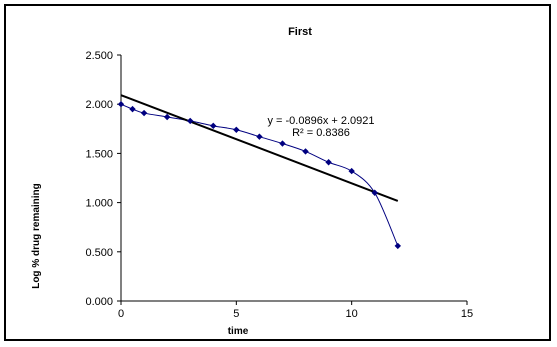 The width and height of the screenshot is (557, 347). I want to click on x-tick-label: 0, so click(121, 314).